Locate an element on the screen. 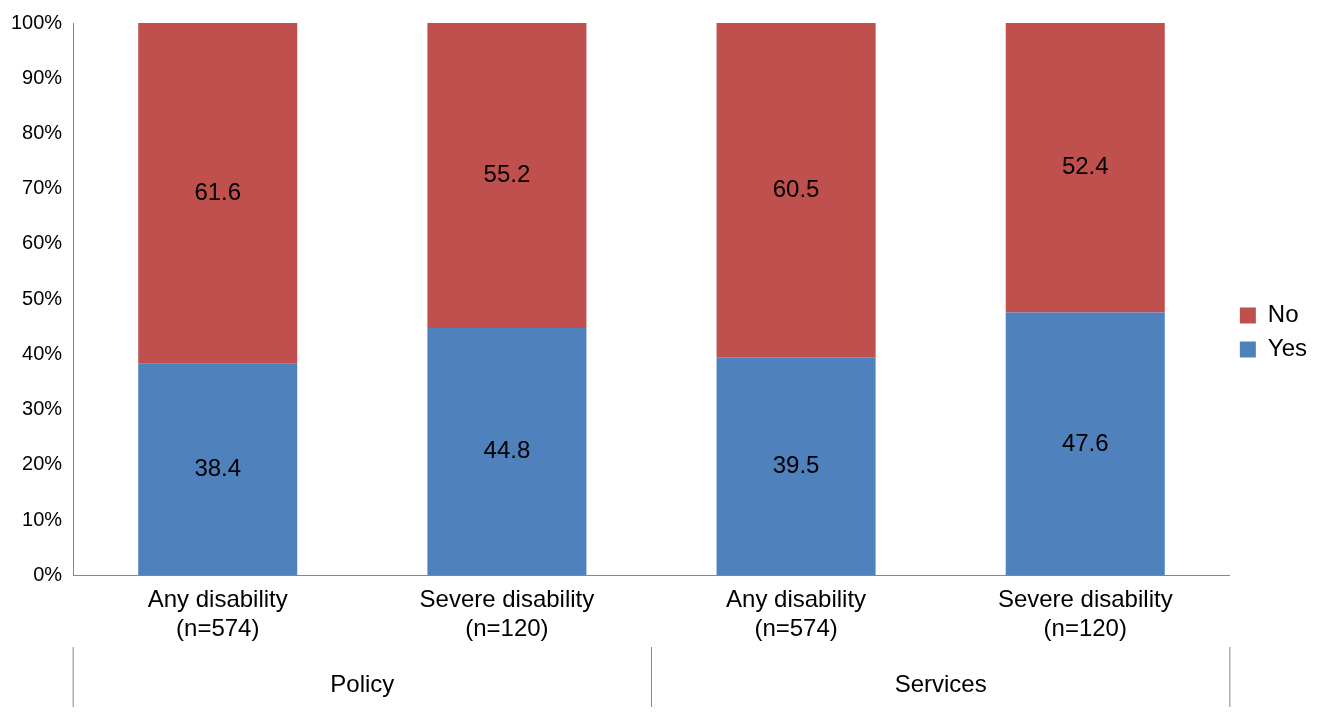 This screenshot has width=1335, height=715. data-label: 60.5 is located at coordinates (796, 188).